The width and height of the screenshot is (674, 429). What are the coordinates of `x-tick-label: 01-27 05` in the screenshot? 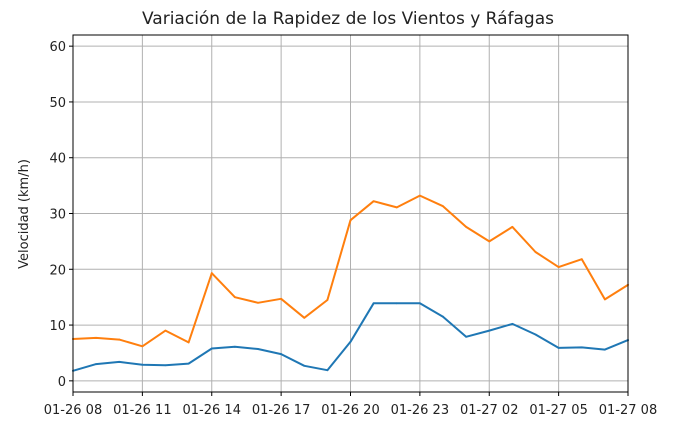 It's located at (558, 410).